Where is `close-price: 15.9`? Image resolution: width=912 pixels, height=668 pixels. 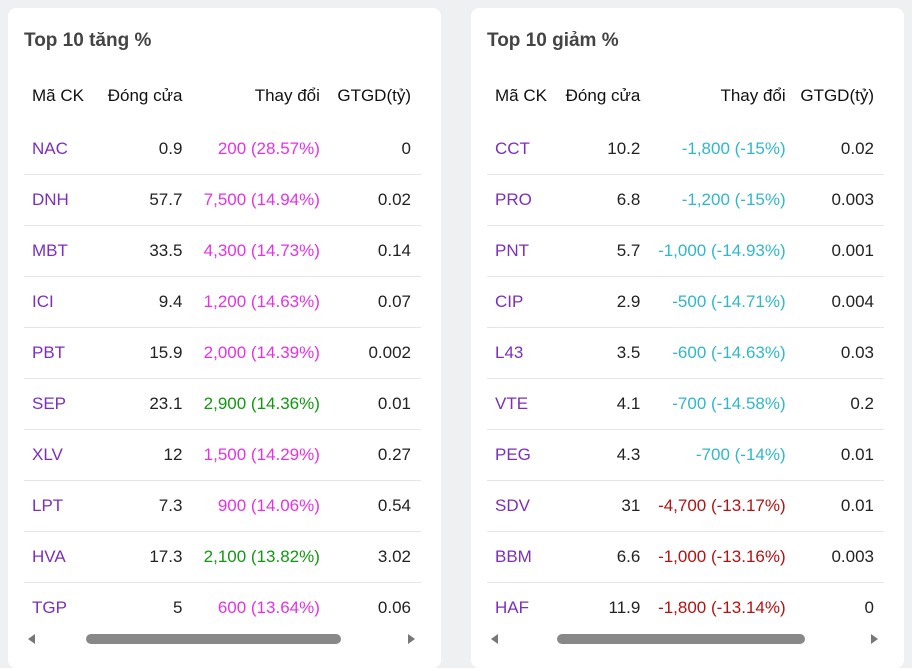
close-price: 15.9 is located at coordinates (146, 353).